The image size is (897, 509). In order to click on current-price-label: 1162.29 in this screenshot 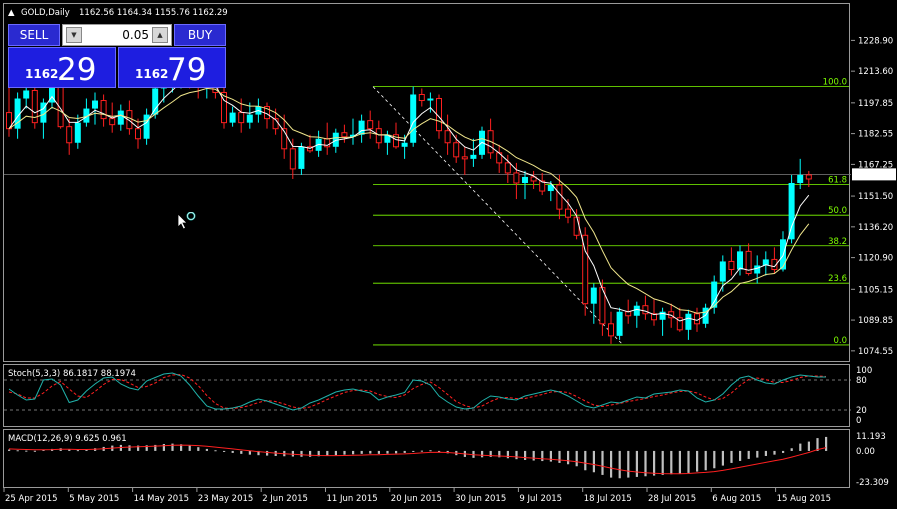, I will do `click(872, 175)`.